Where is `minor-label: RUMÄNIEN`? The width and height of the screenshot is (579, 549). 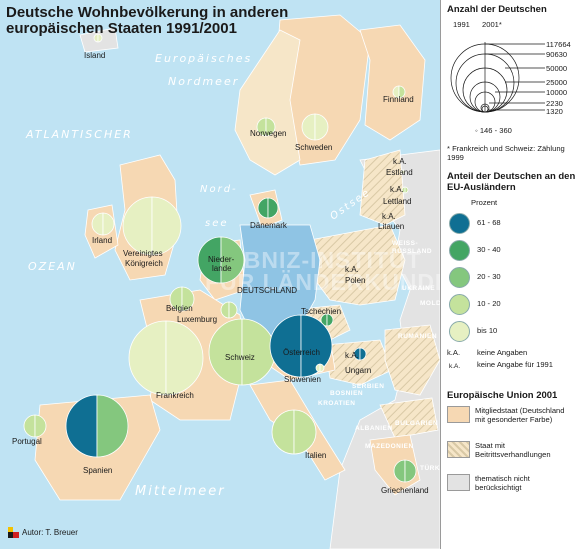
minor-label: RUMÄNIEN is located at coordinates (417, 336).